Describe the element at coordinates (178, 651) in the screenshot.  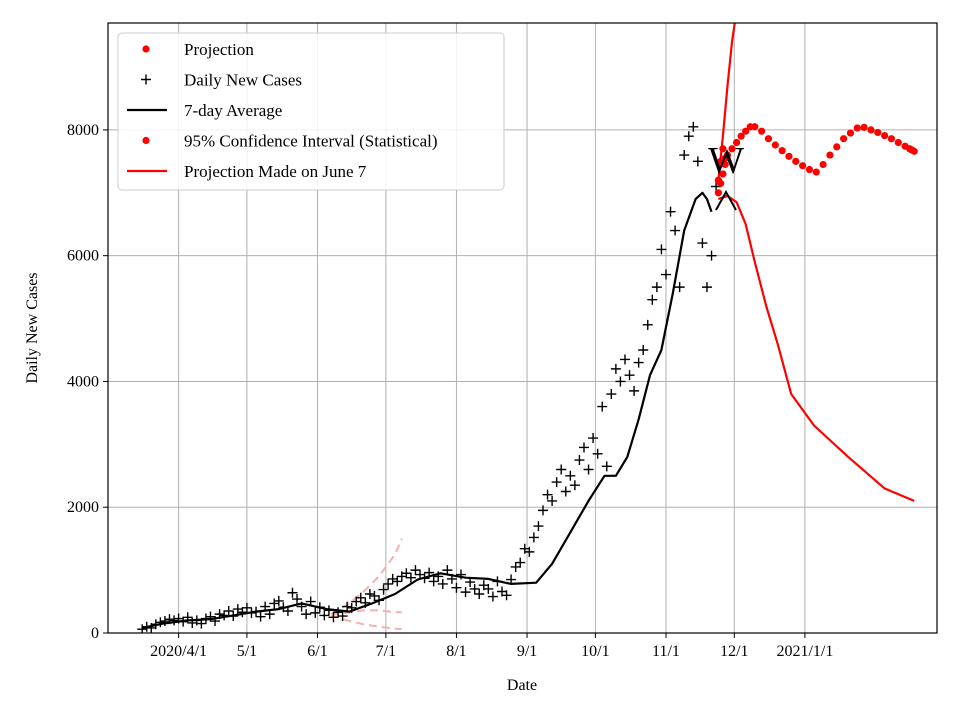
I see `x-tick-label: 2020/4/1` at that location.